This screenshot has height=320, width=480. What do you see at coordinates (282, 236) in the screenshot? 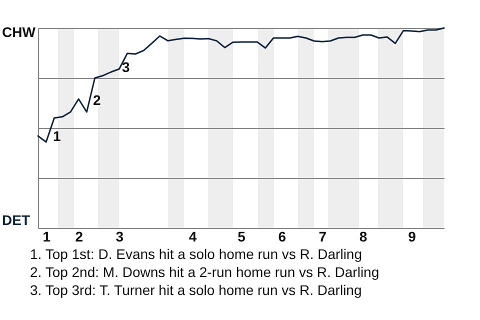
I see `x-tick-label: 6` at bounding box center [282, 236].